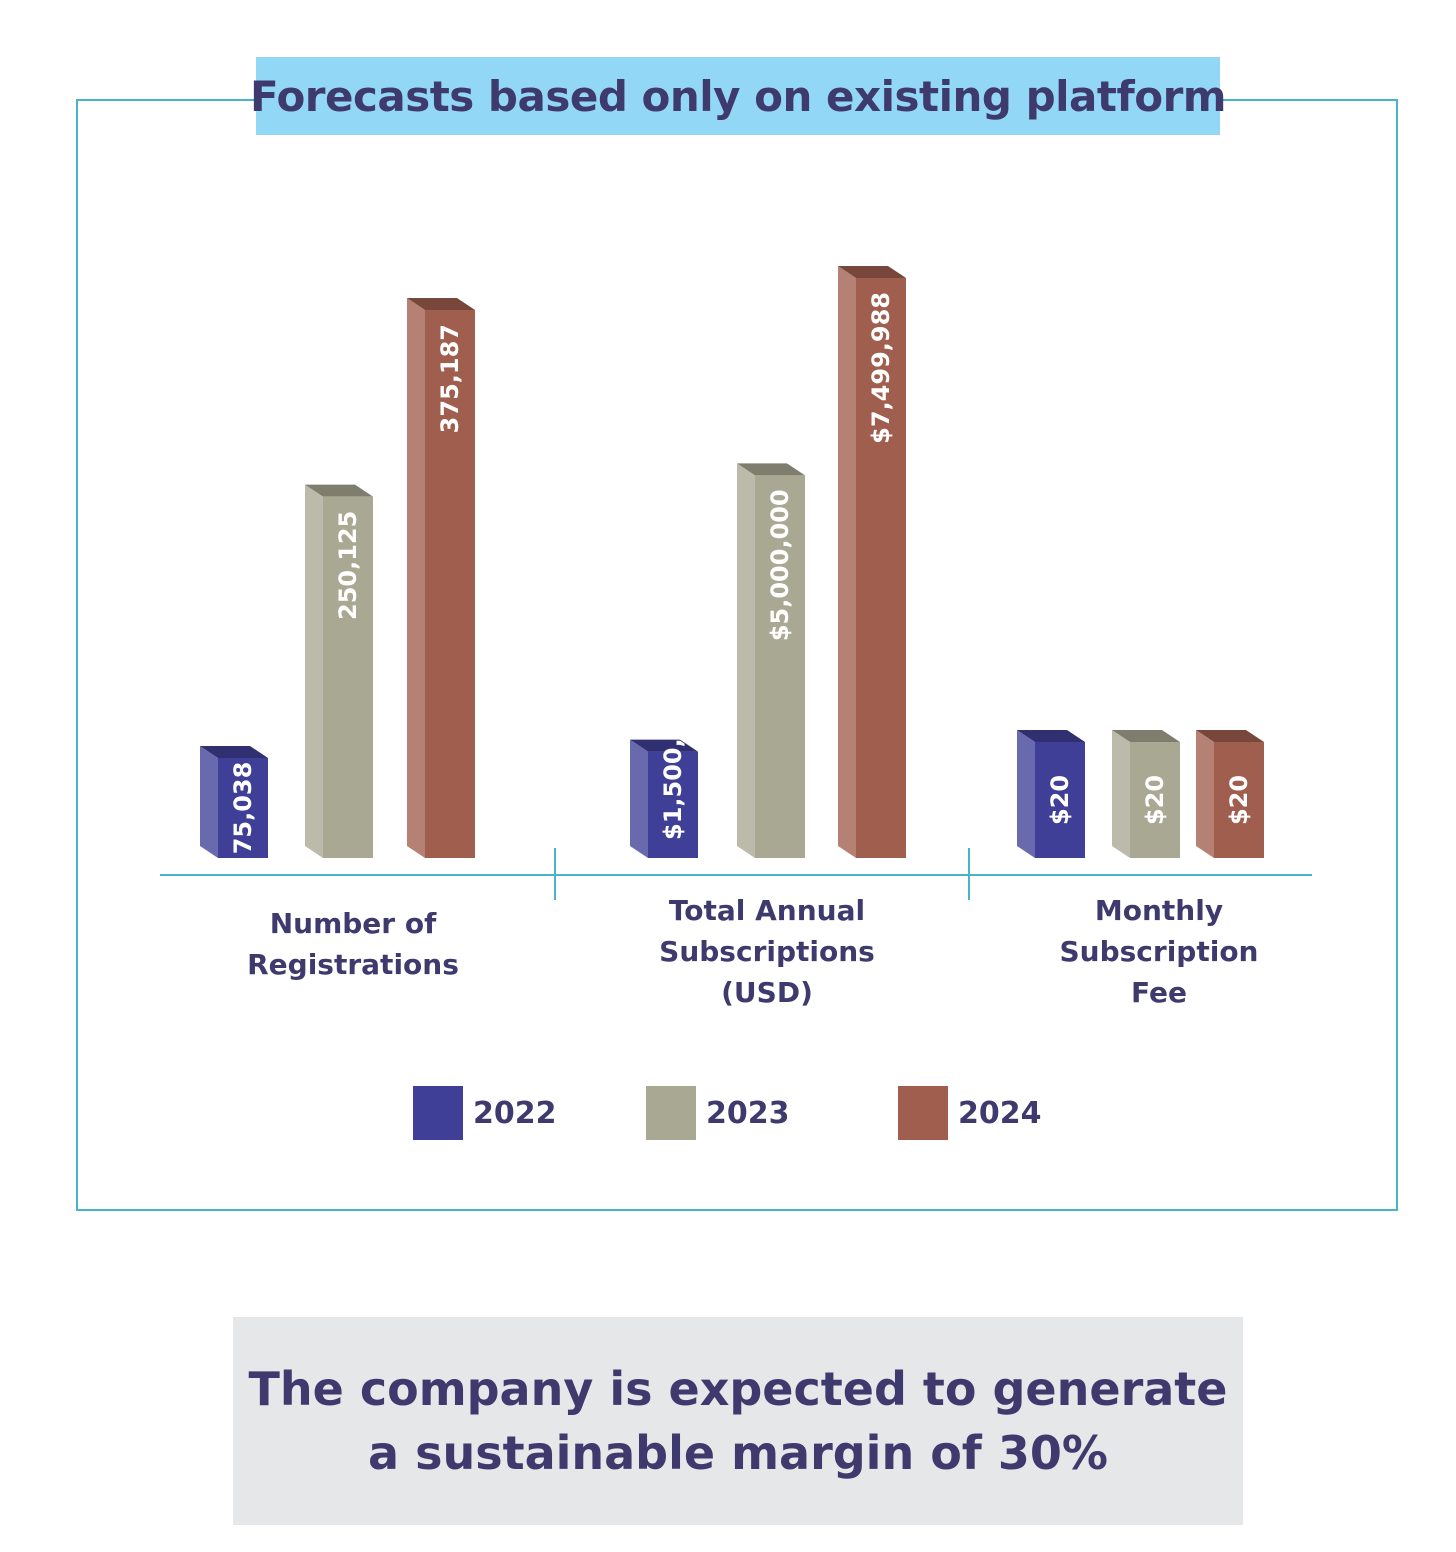  I want to click on legend-label-2023: 2023, so click(748, 1113).